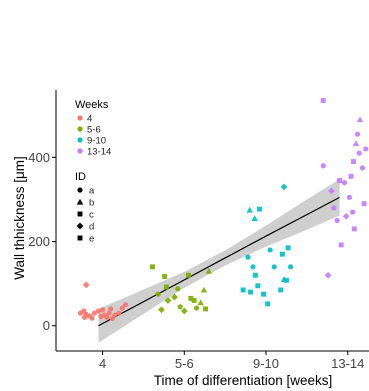  What do you see at coordinates (96, 140) in the screenshot?
I see `legend-weeks-label-9-10: 9-10` at bounding box center [96, 140].